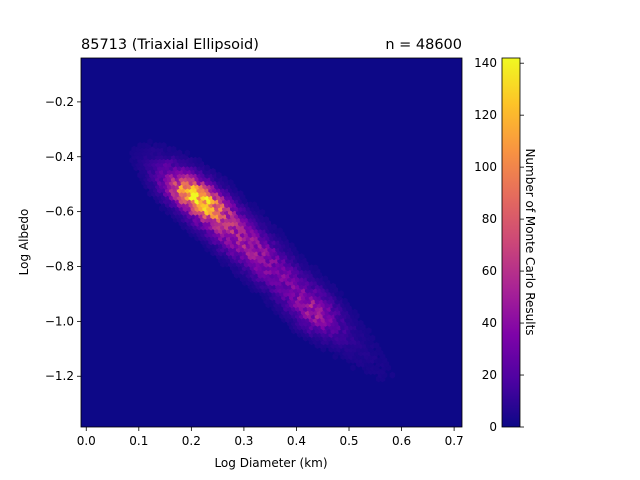 Image resolution: width=640 pixels, height=480 pixels. I want to click on x-tick-label: 0.6, so click(401, 441).